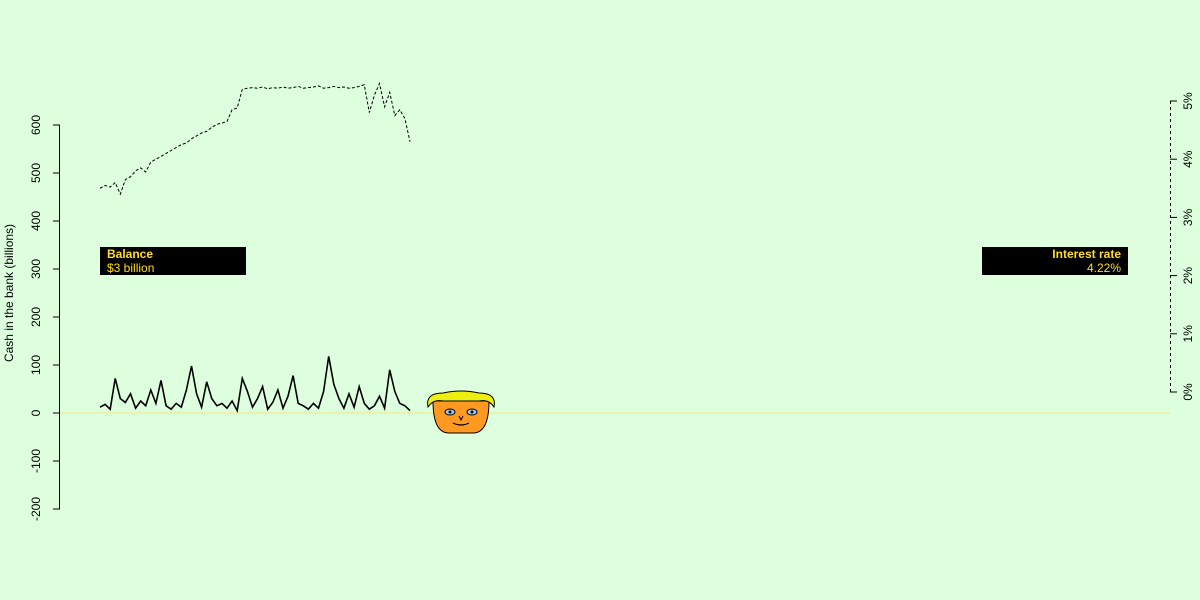 The width and height of the screenshot is (1200, 600). Describe the element at coordinates (36, 173) in the screenshot. I see `left-tick-label: 500` at that location.